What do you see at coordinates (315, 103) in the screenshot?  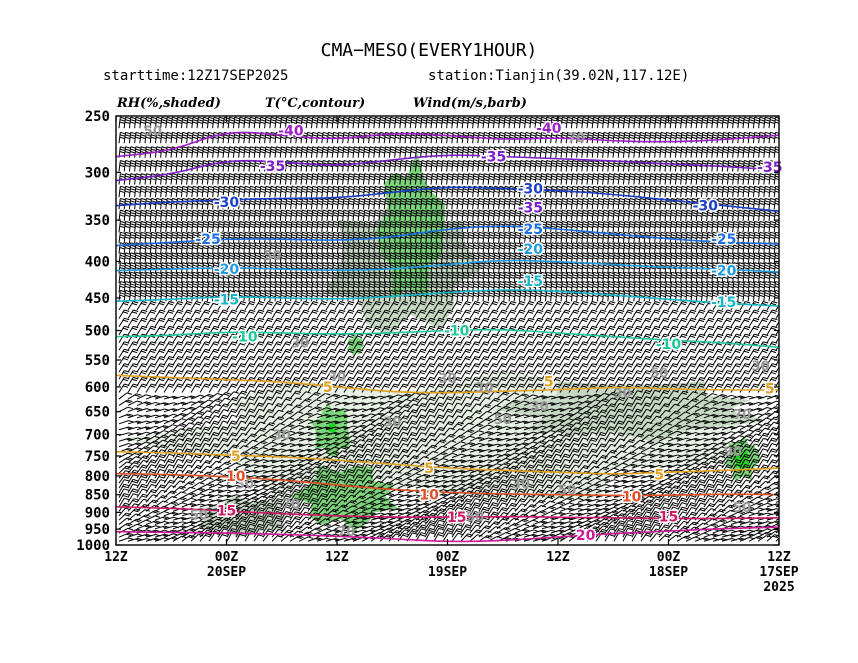 I see `temp-legend-label: T(°C,contour)` at bounding box center [315, 103].